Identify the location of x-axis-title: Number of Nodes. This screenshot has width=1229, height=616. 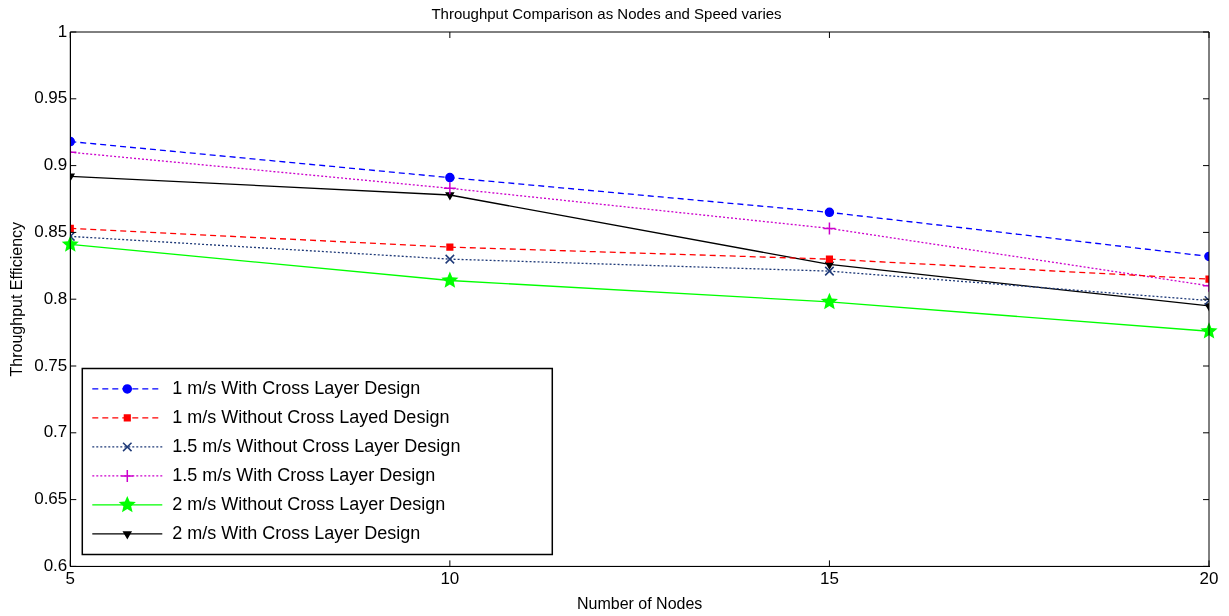
(639, 603).